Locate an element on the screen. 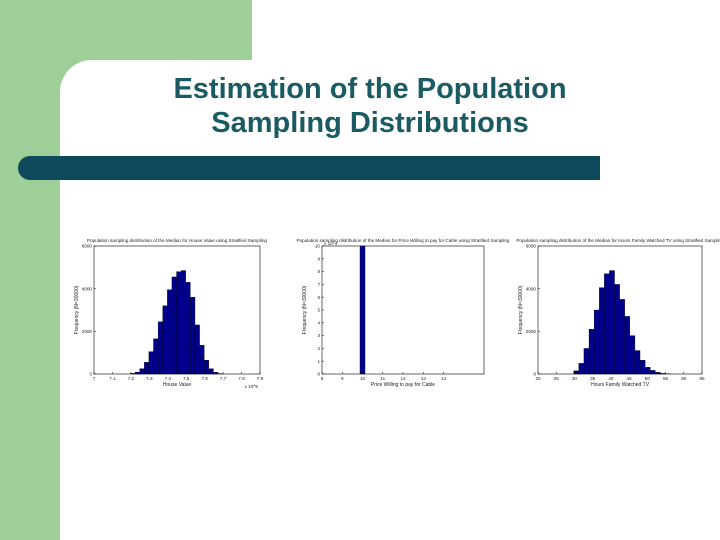  y-tick-label: 4 is located at coordinates (318, 322).